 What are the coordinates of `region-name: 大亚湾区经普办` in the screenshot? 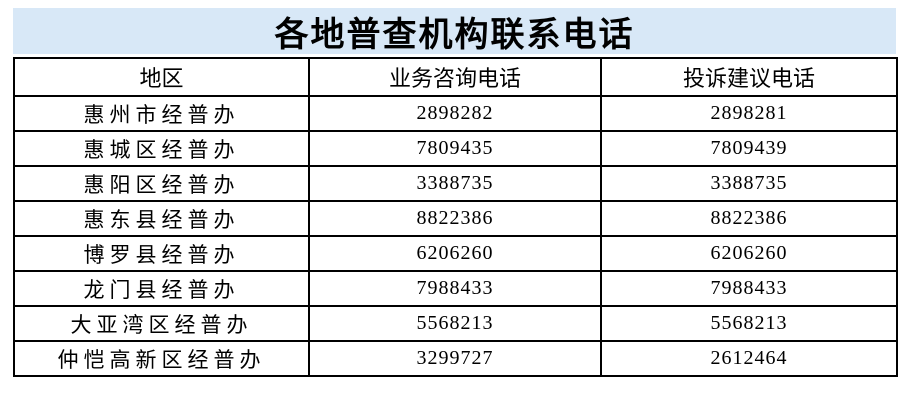 It's located at (161, 323).